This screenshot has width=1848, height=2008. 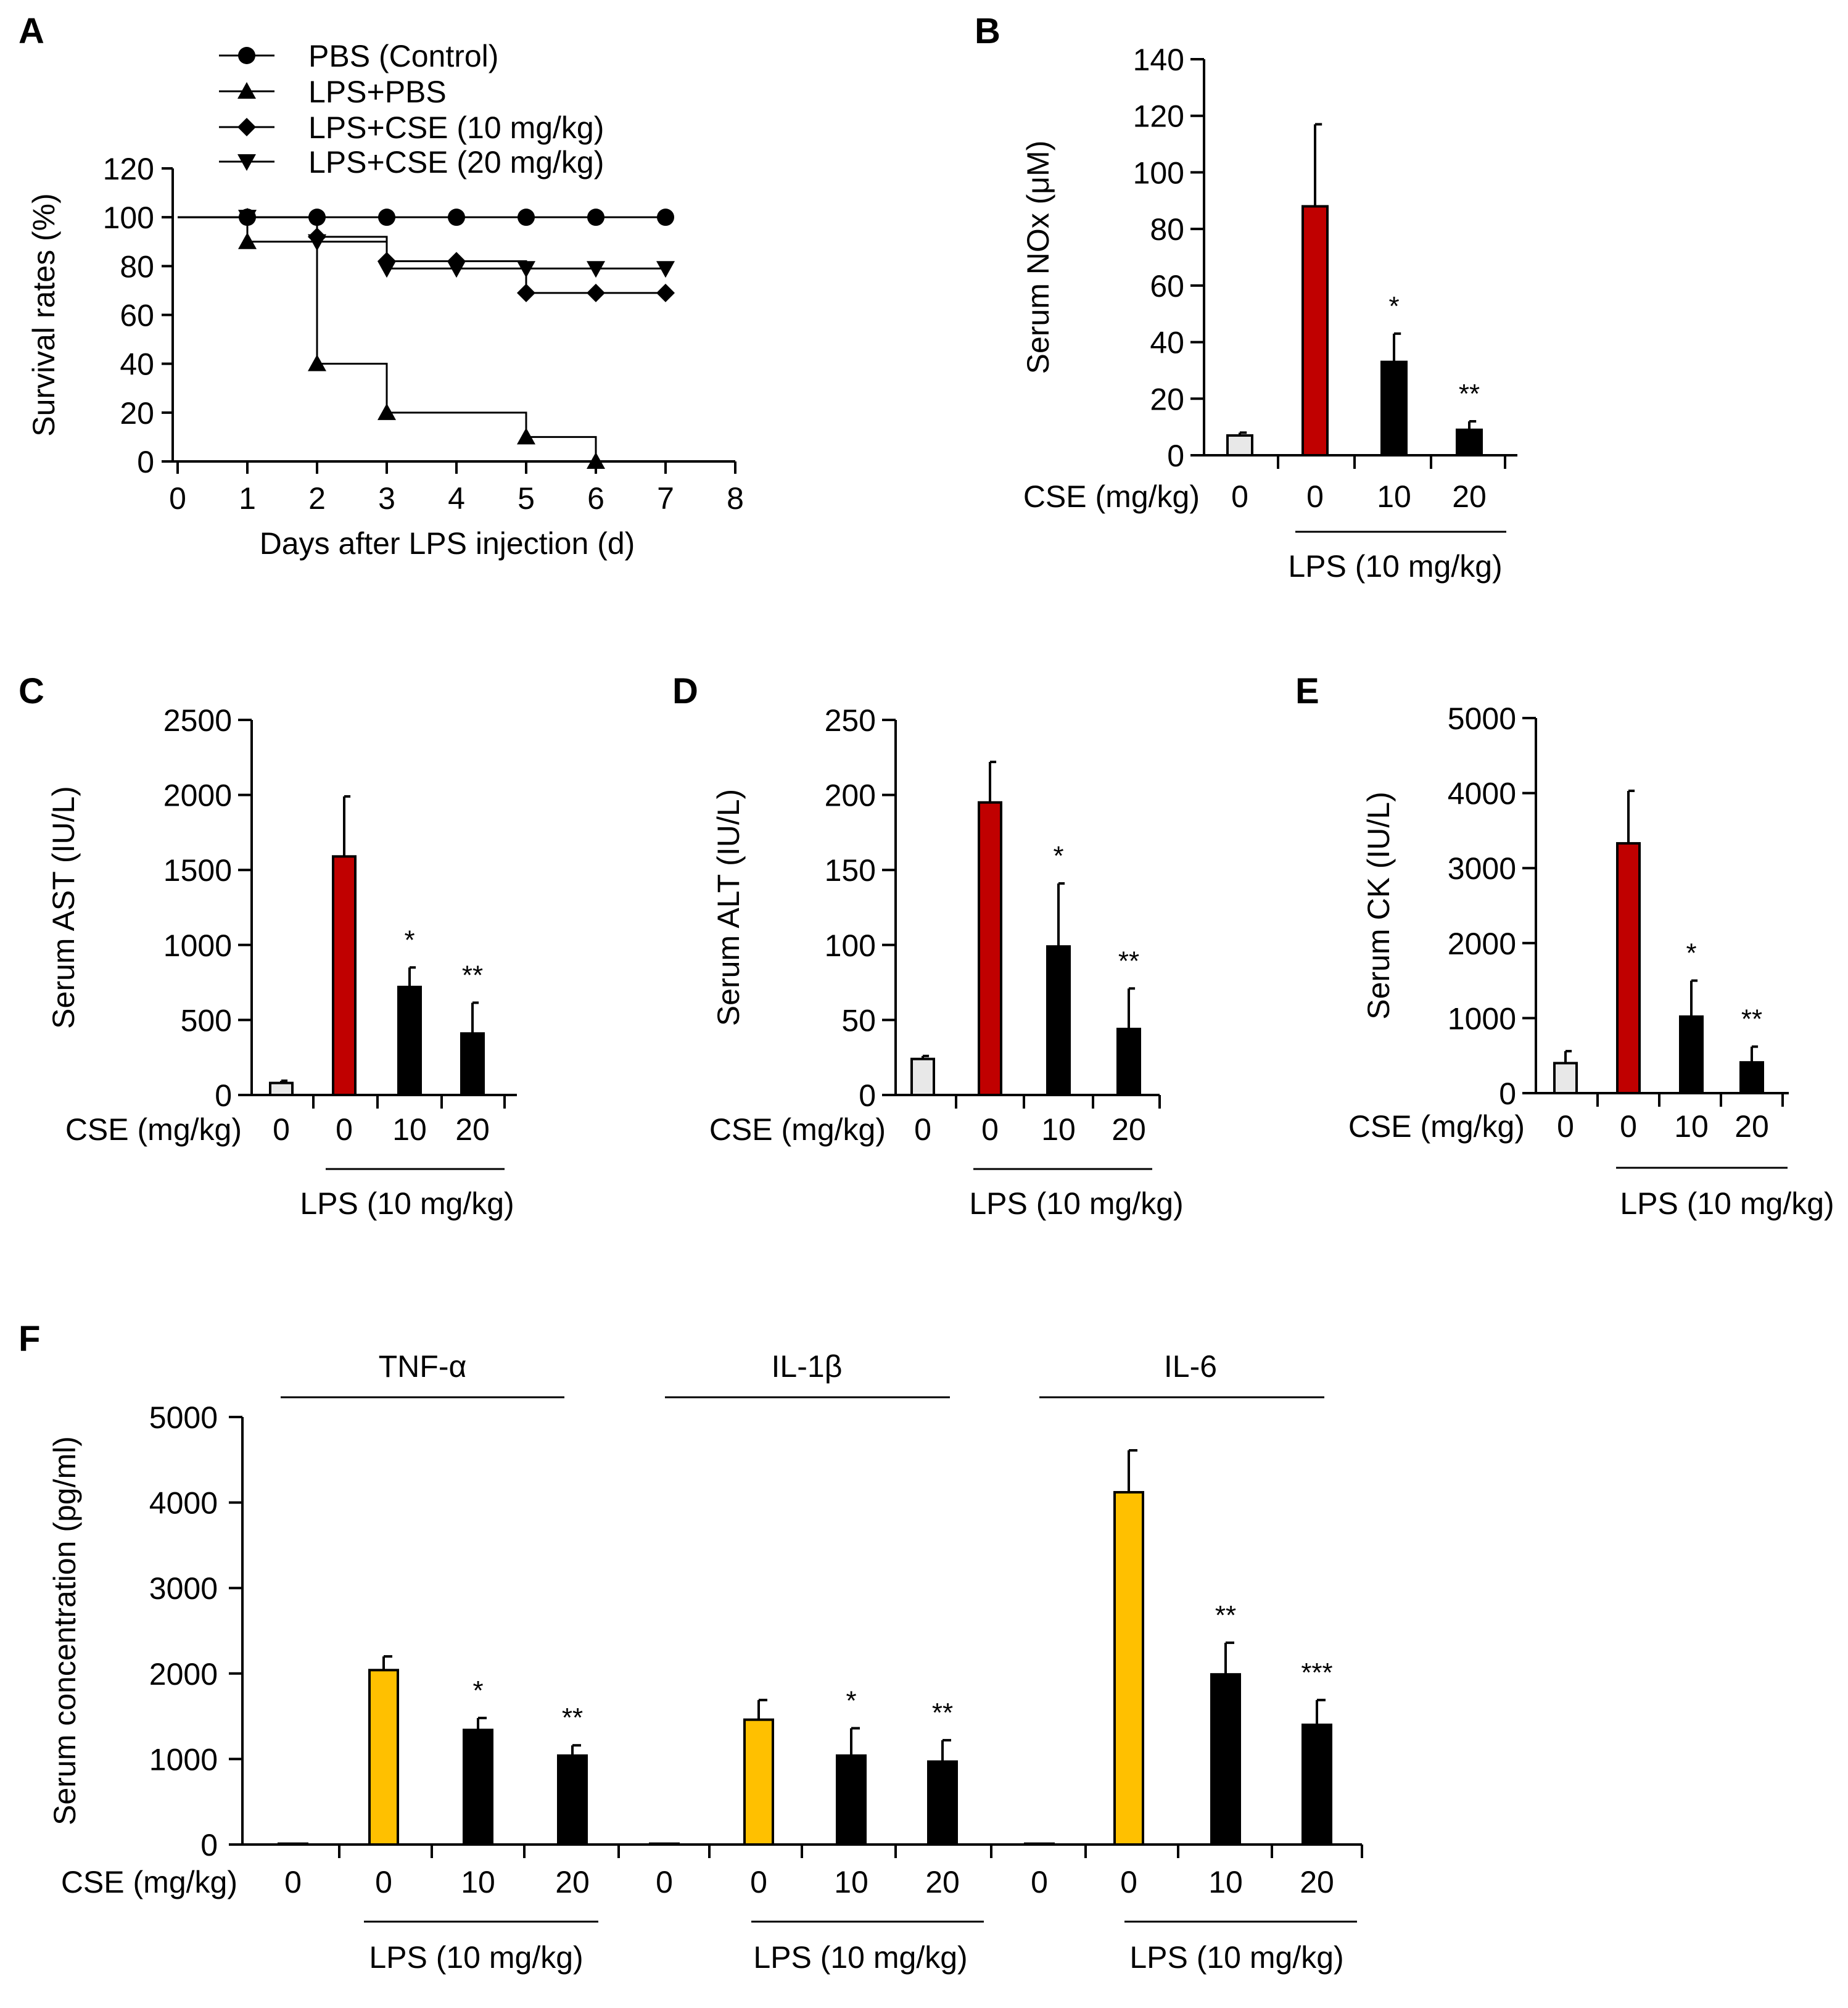 What do you see at coordinates (456, 162) in the screenshot?
I see `legend-label: LPS+CSE (20 mg/kg)` at bounding box center [456, 162].